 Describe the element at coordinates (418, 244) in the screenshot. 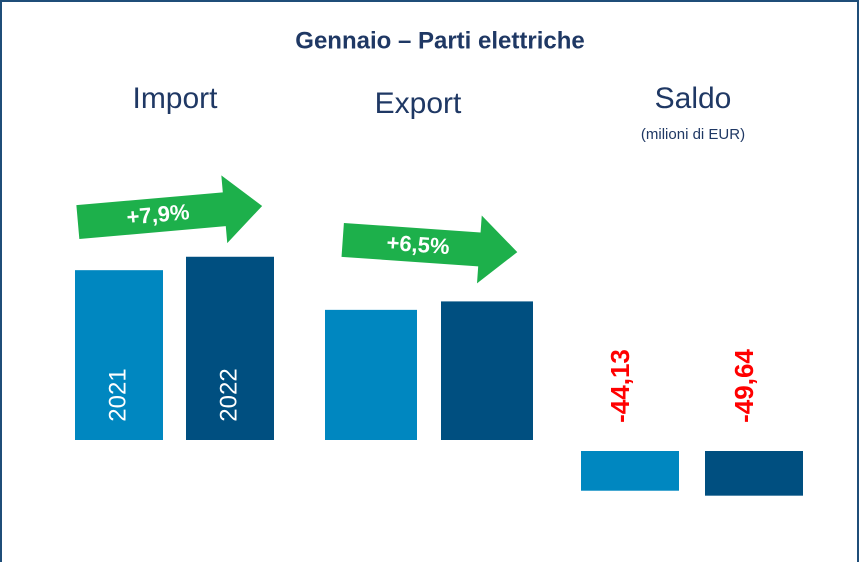

I see `growth-label: +6,5%` at that location.